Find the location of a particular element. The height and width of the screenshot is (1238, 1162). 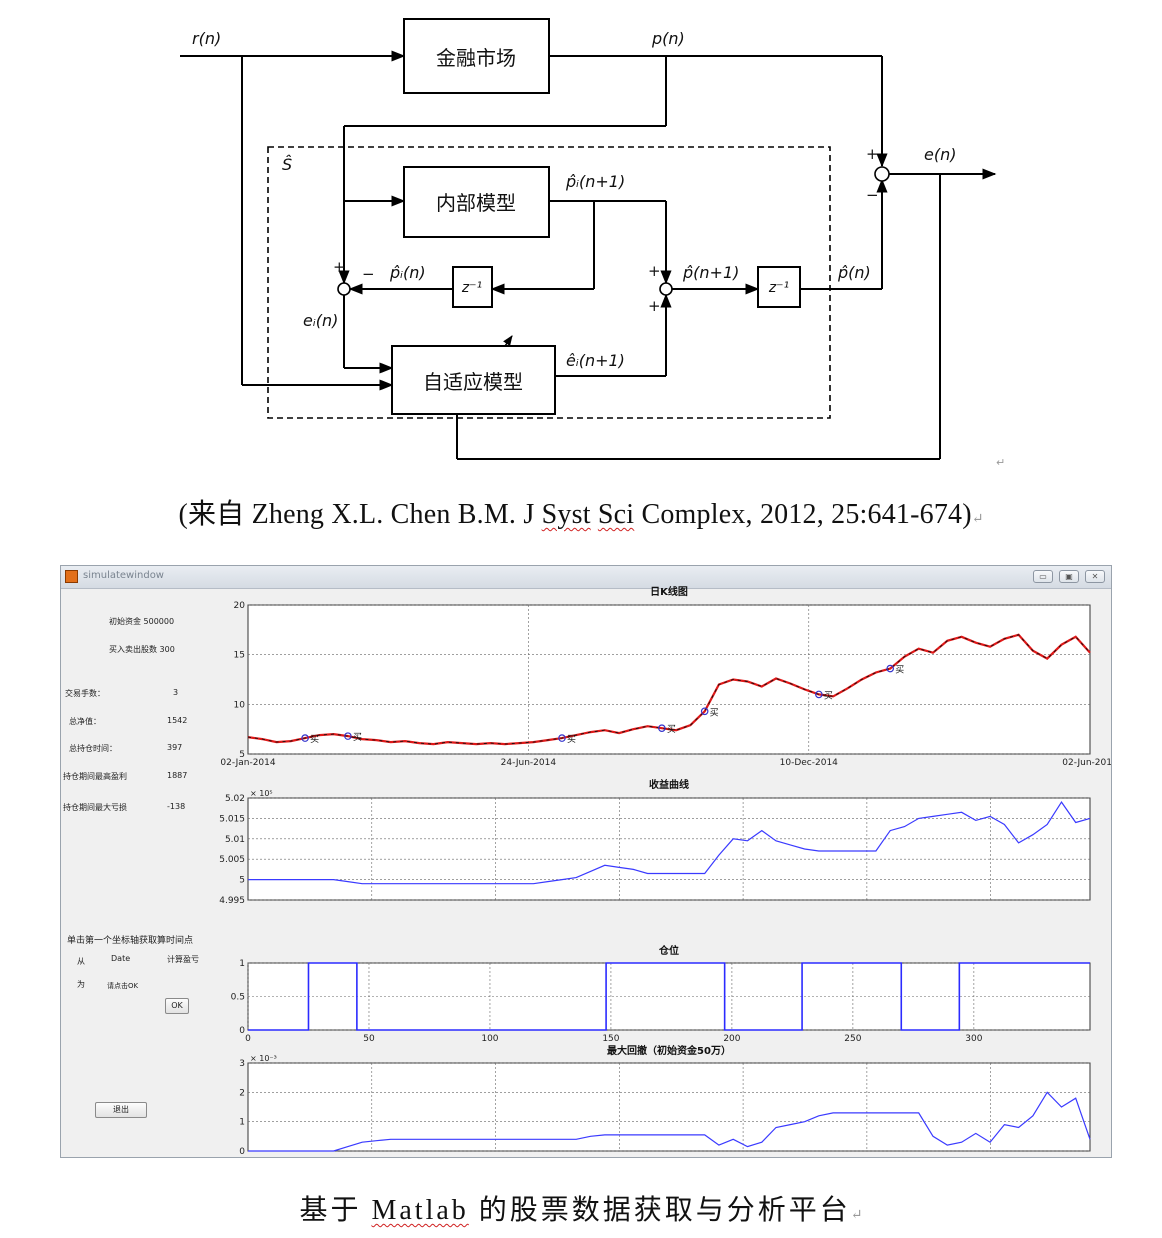

chart-2-ytick: 0.5 is located at coordinates (238, 998).